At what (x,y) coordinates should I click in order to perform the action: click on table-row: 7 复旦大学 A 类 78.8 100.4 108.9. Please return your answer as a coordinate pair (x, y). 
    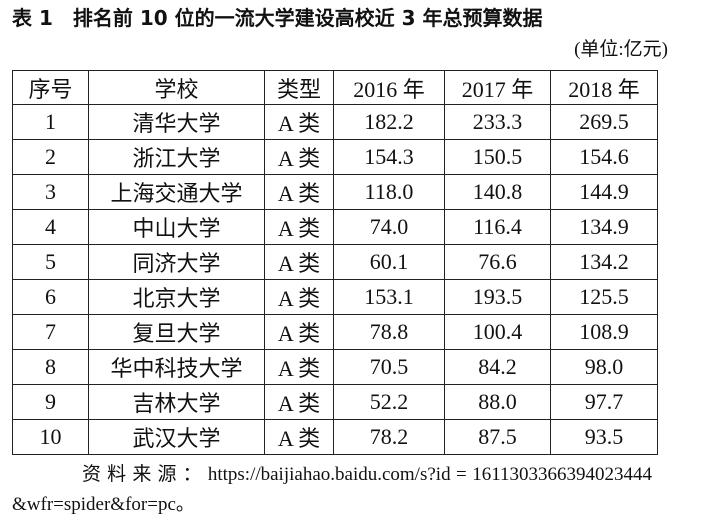
    Looking at the image, I should click on (335, 332).